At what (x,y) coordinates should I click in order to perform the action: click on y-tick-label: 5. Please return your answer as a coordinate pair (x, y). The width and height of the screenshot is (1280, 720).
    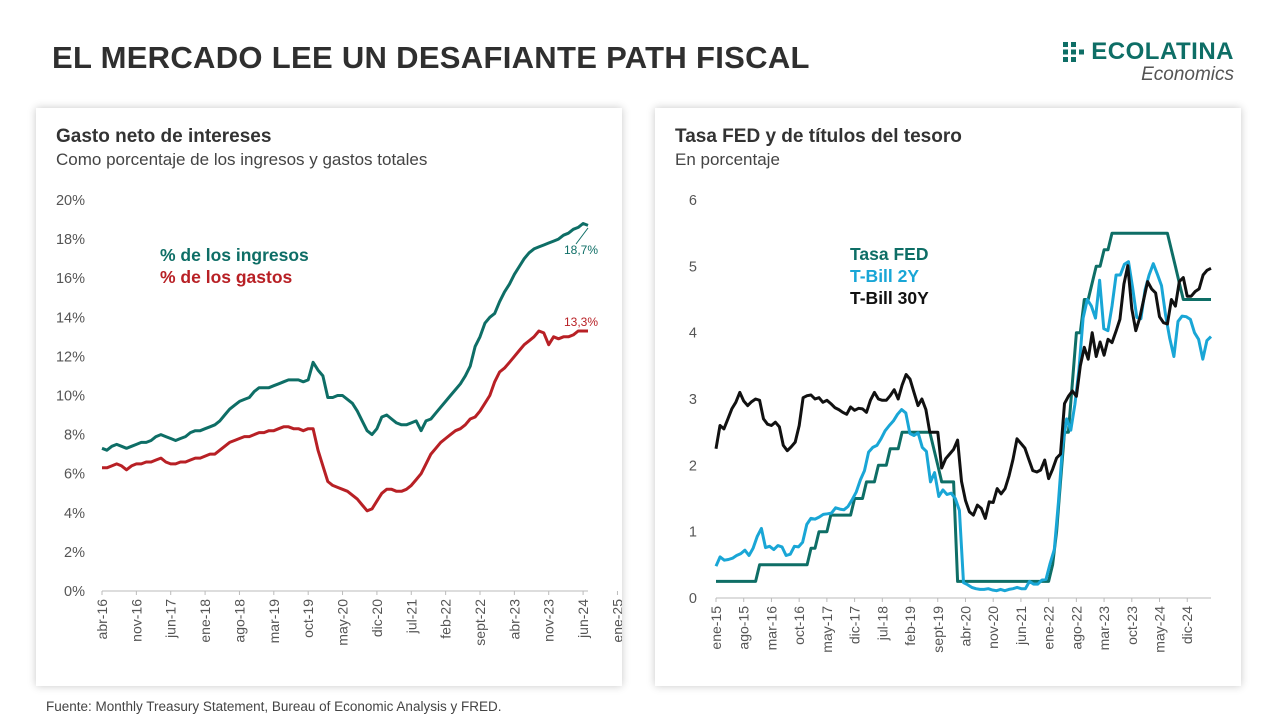
    Looking at the image, I should click on (693, 267).